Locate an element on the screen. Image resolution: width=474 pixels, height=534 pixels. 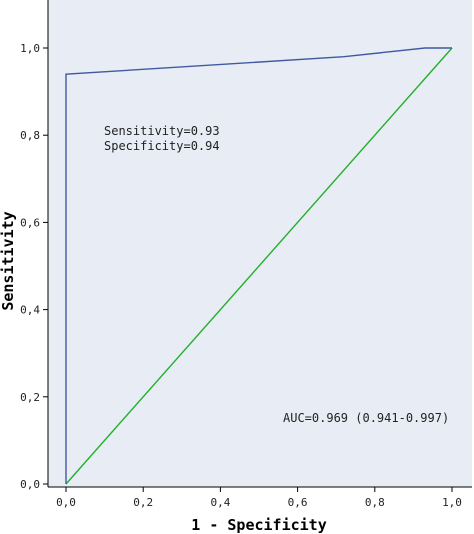
y-tick-label: 0,8 is located at coordinates (30, 135).